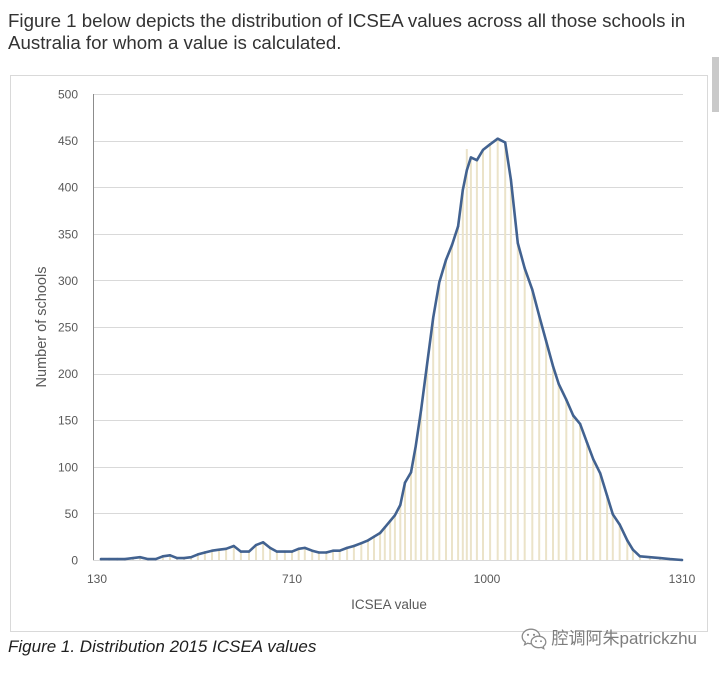 The height and width of the screenshot is (673, 720). I want to click on scrollbar-thumb, so click(715, 84).